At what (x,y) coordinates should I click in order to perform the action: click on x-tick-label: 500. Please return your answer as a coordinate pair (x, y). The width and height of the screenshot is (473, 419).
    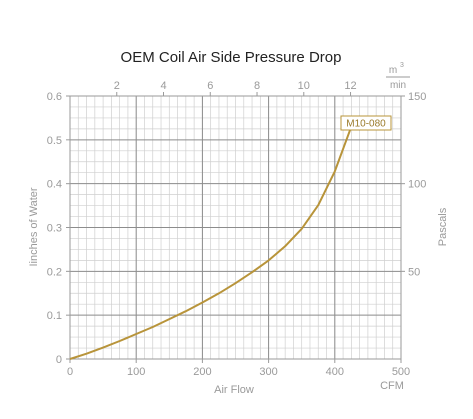
    Looking at the image, I should click on (401, 372).